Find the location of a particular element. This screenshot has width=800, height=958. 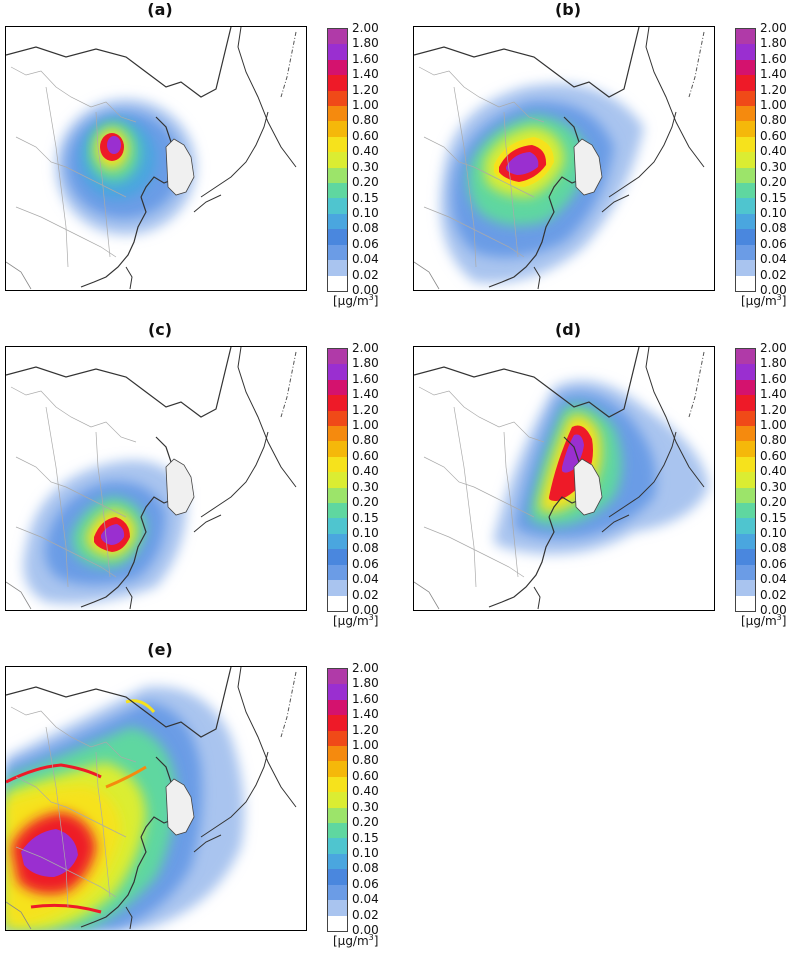

tick-label: 0.06 is located at coordinates (773, 563).